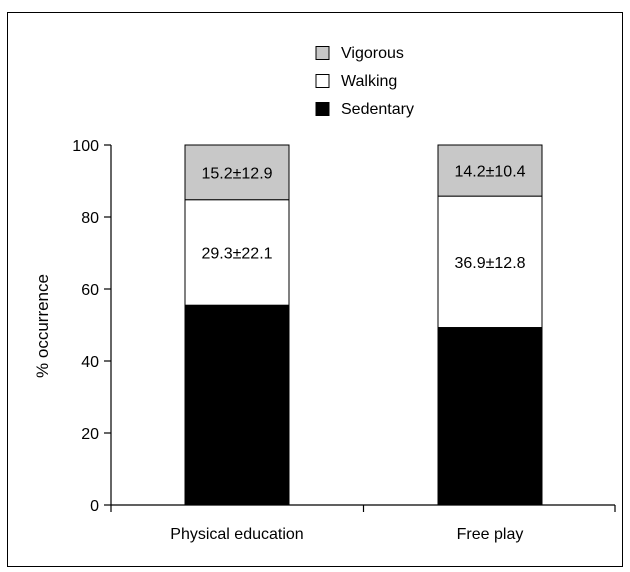 The height and width of the screenshot is (572, 630). I want to click on x-tick-label: Free play, so click(490, 534).